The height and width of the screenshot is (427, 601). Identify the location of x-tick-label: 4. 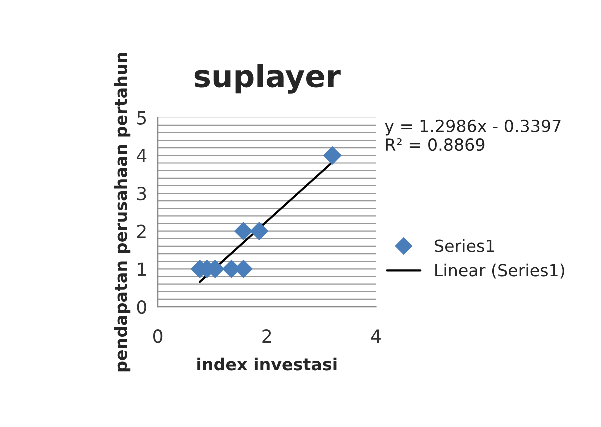
(376, 336).